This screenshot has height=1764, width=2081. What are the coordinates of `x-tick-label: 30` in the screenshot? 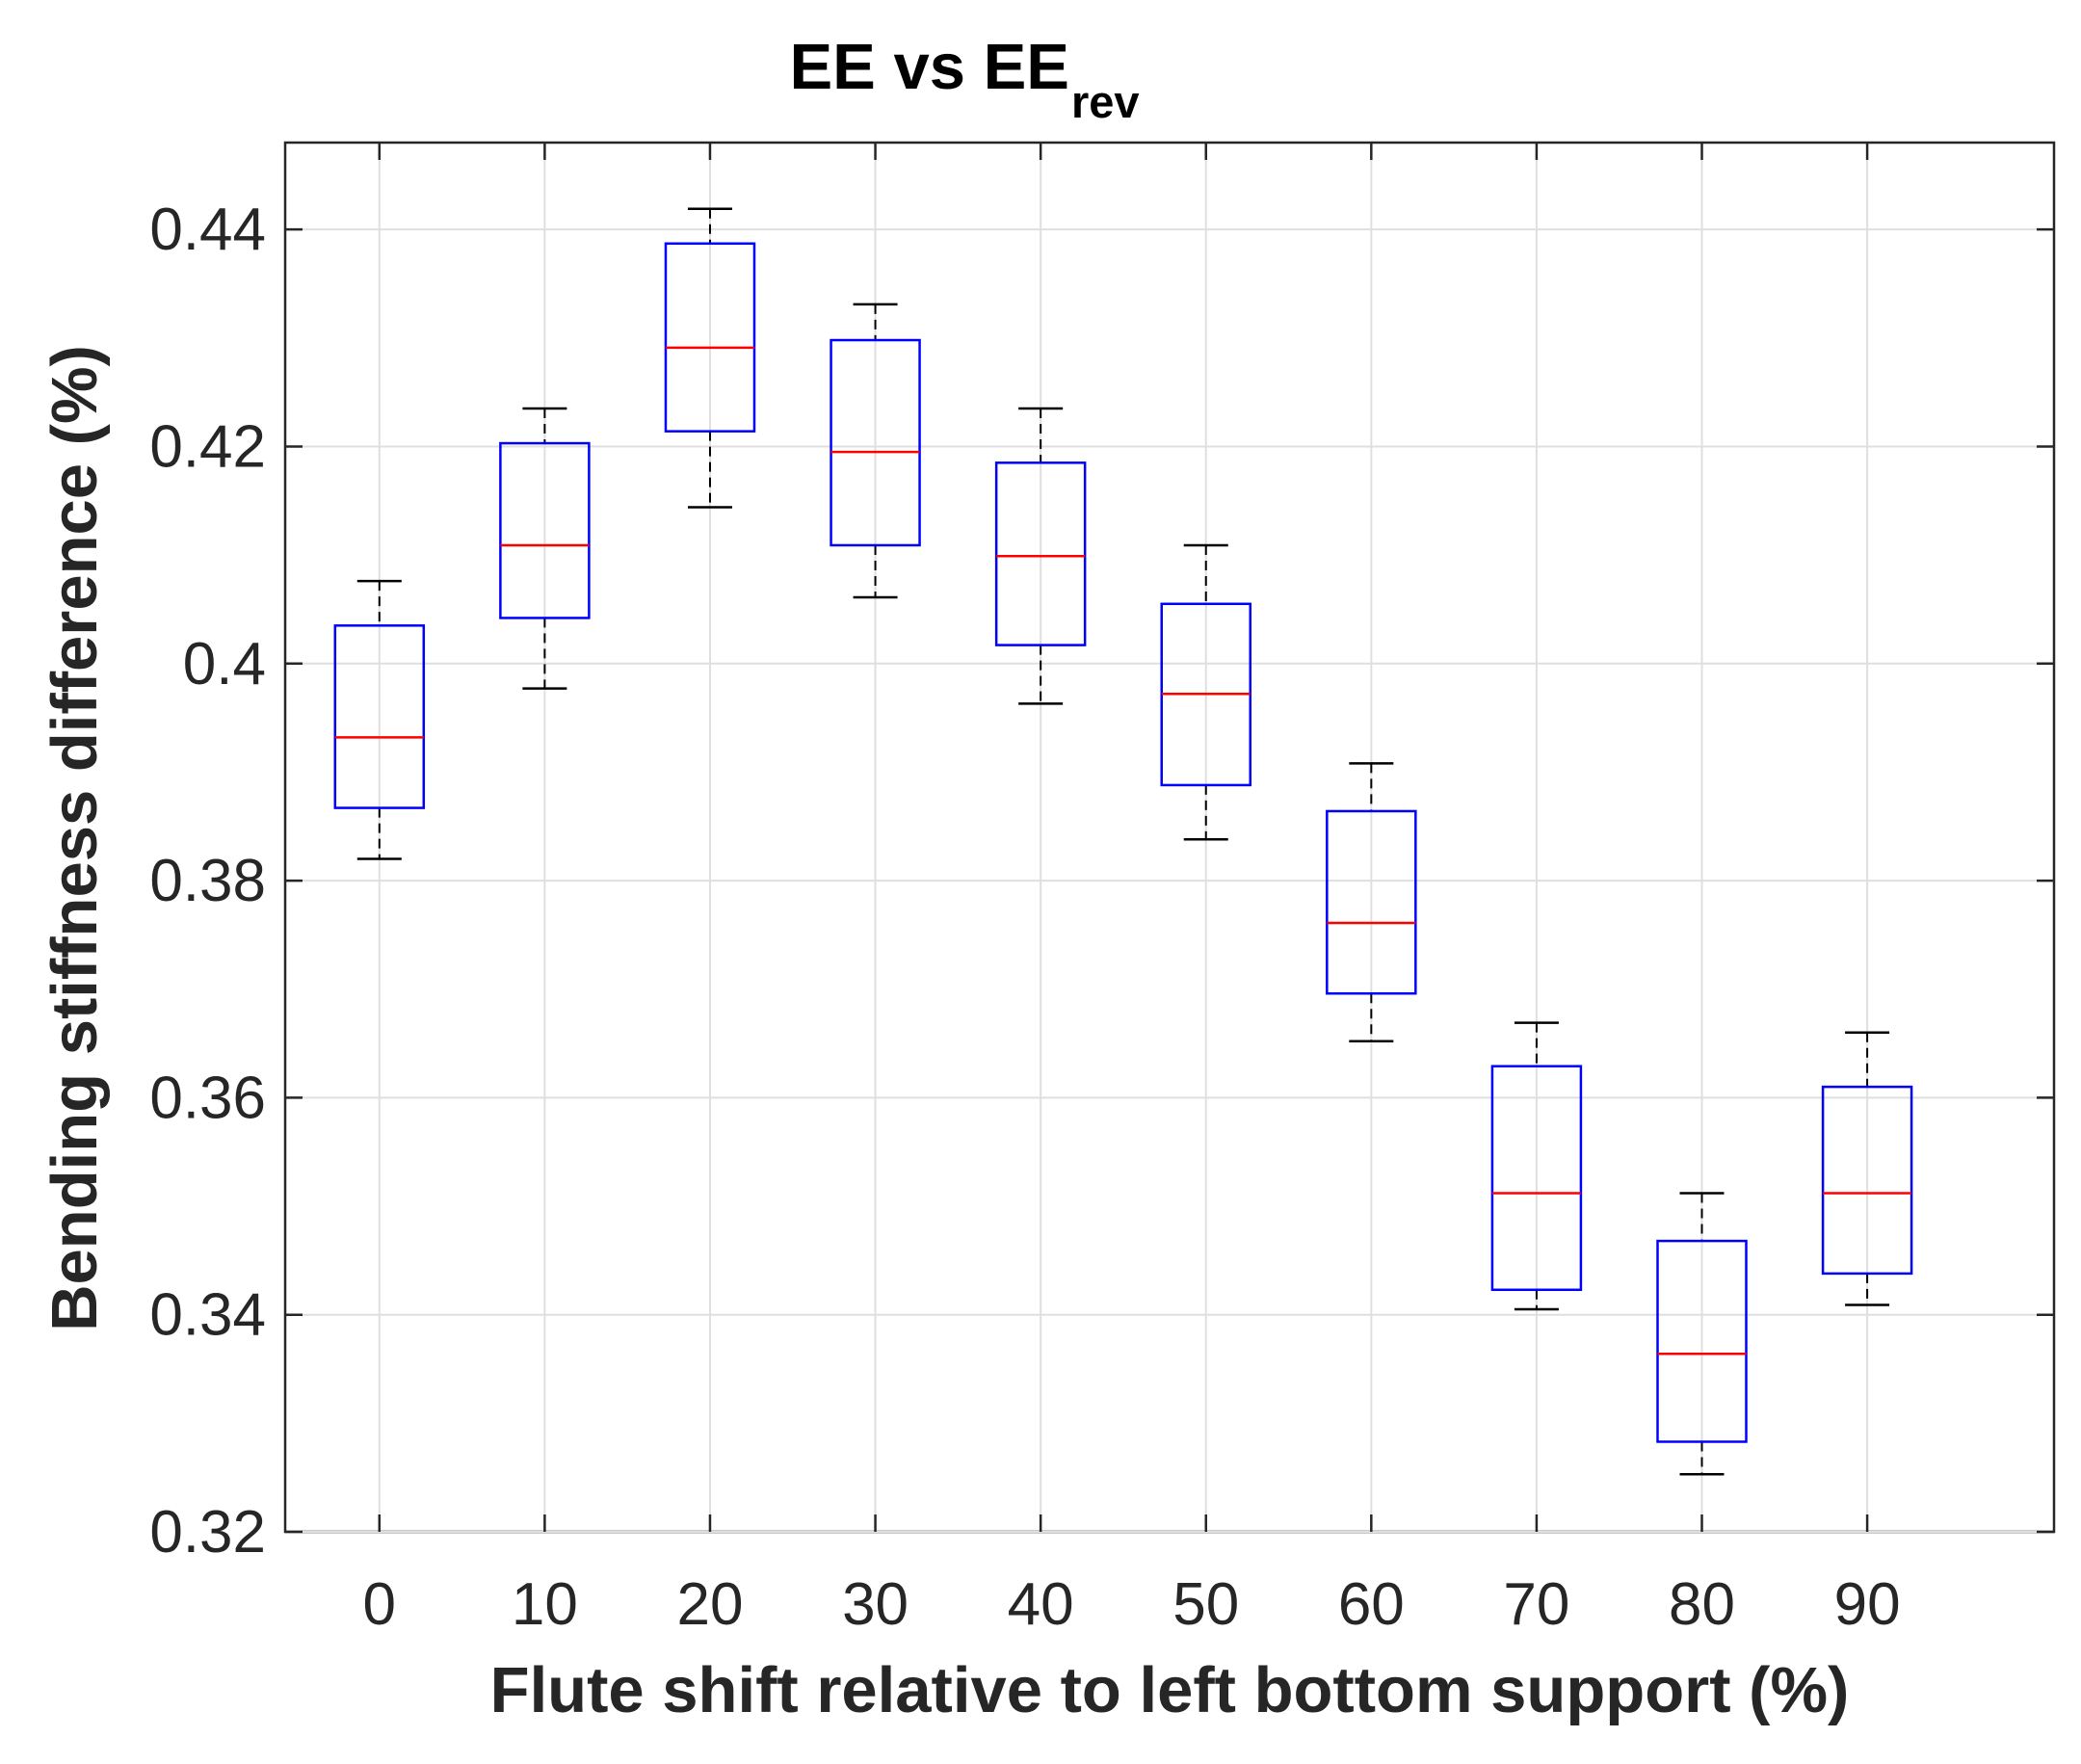 It's located at (875, 1604).